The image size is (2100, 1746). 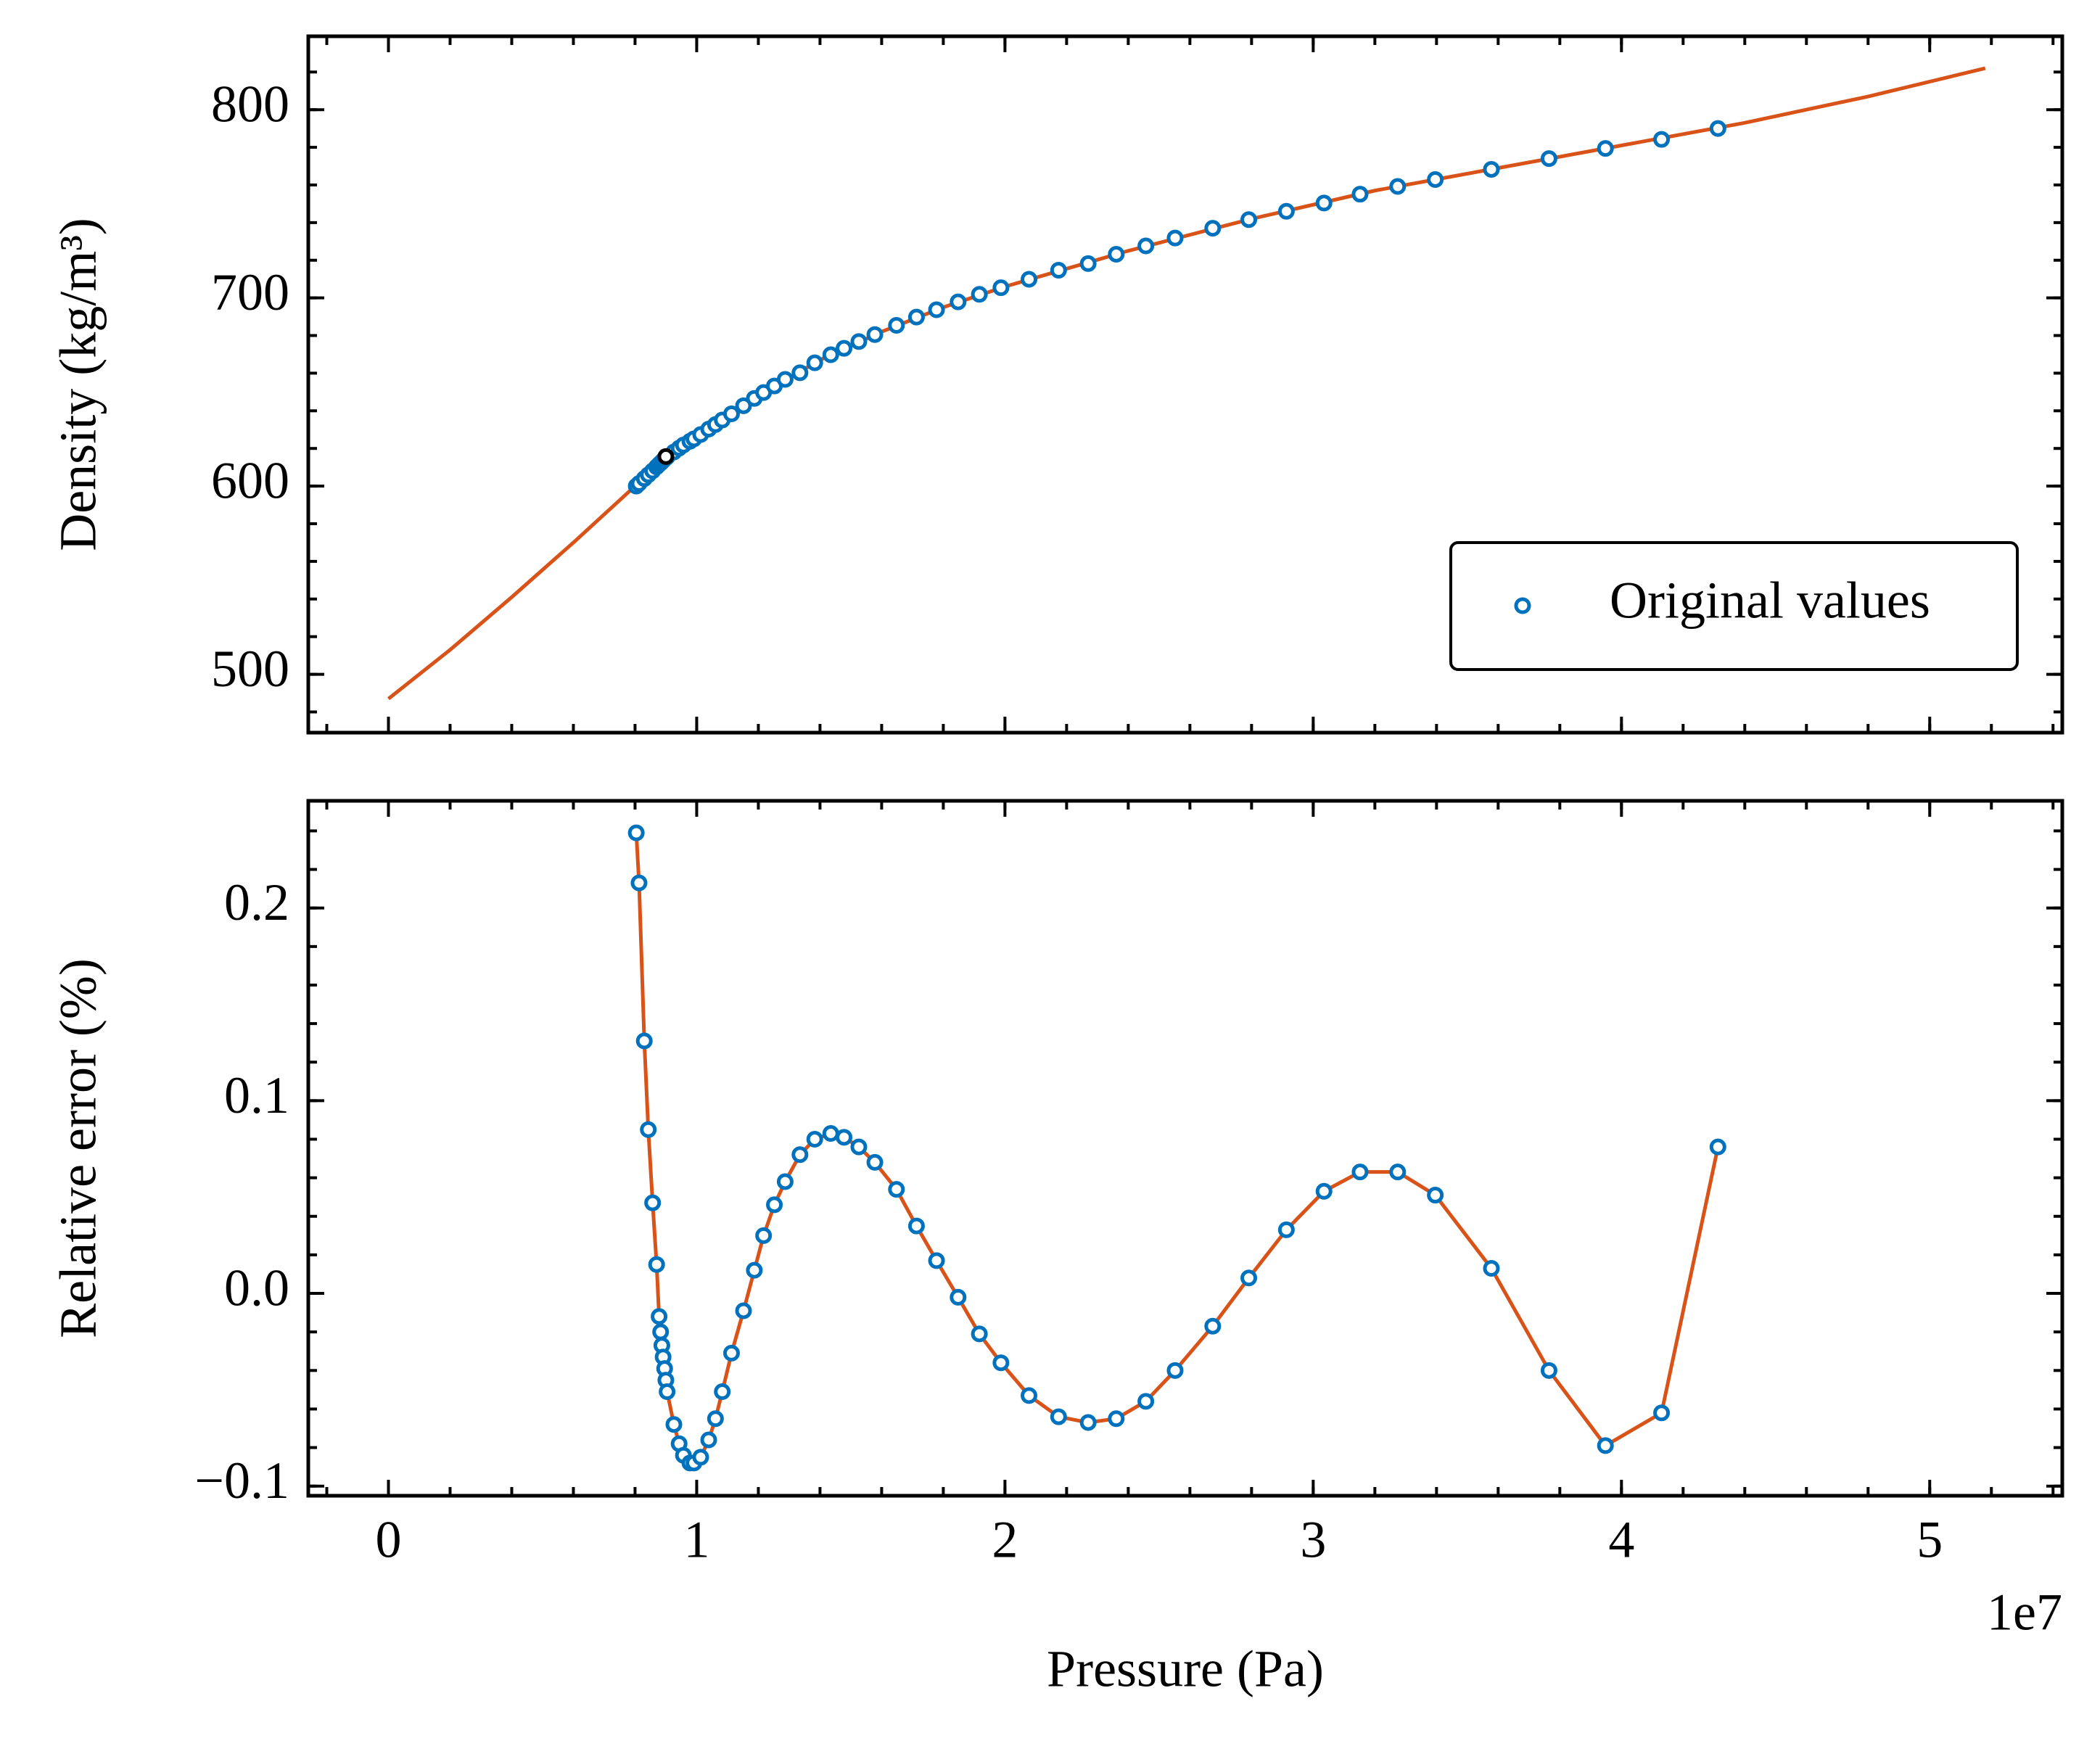 I want to click on x-axis-label: Pressure (Pa), so click(x=1185, y=1669).